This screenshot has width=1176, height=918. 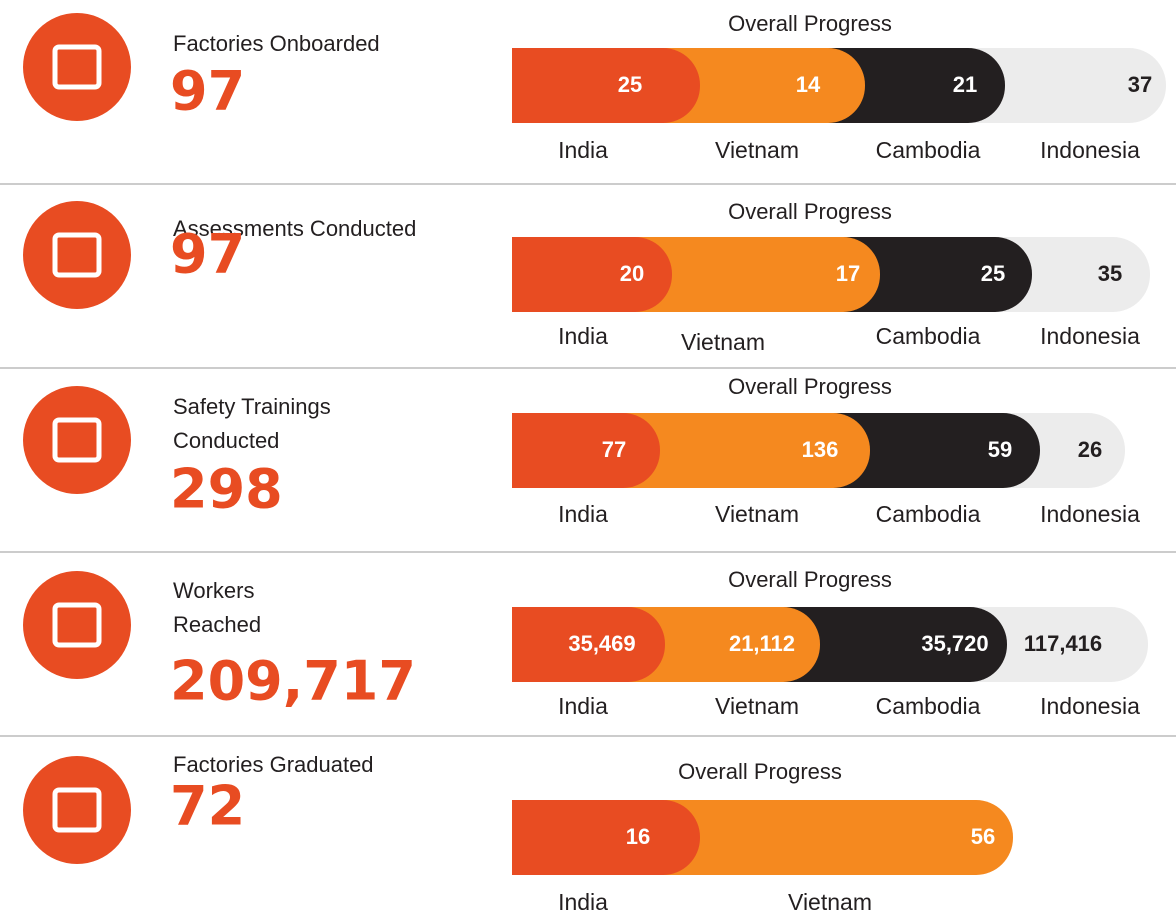 What do you see at coordinates (1000, 449) in the screenshot?
I see `segment-value: 59` at bounding box center [1000, 449].